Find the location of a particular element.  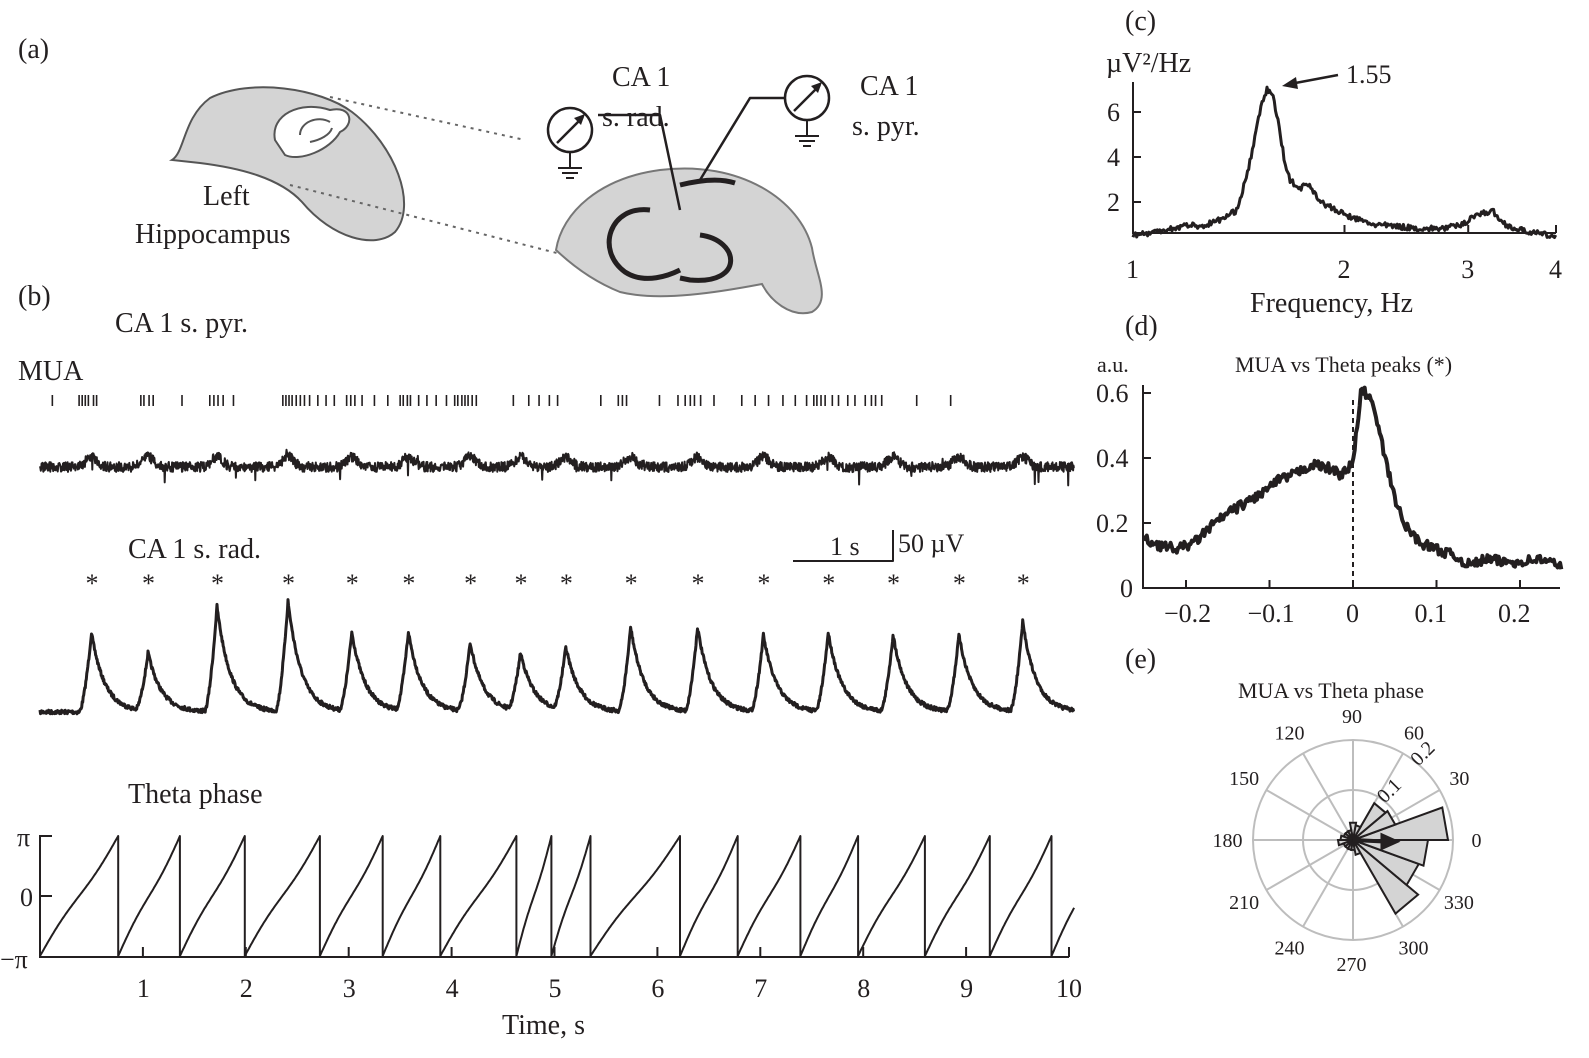

phase-ytick-minus-pi: −π is located at coordinates (14, 959).